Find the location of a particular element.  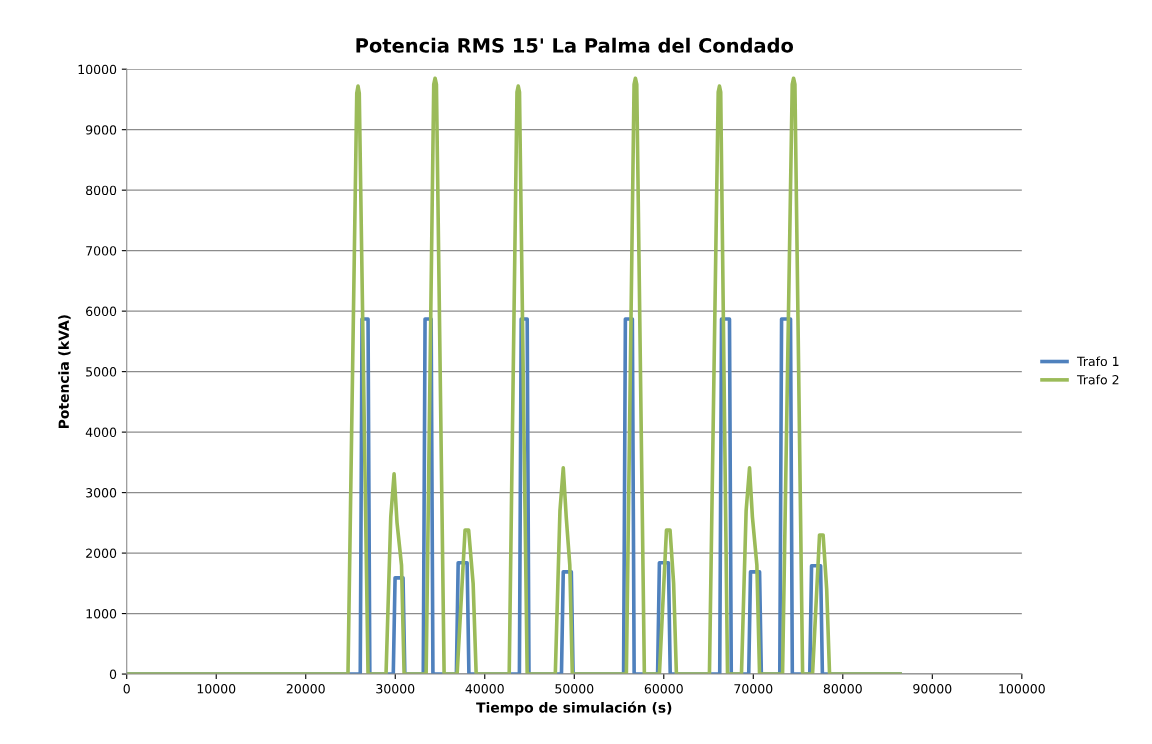

legend-label: Trafo 2 is located at coordinates (1097, 379).